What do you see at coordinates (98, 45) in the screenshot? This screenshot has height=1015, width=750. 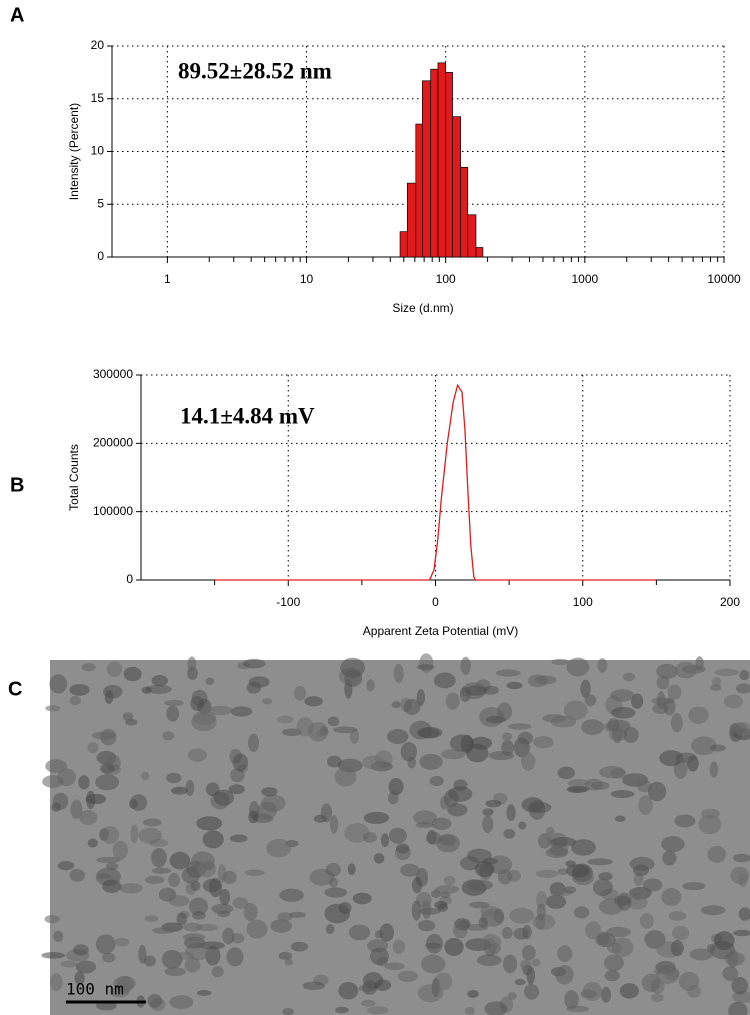 I see `y-tick-label: 20` at bounding box center [98, 45].